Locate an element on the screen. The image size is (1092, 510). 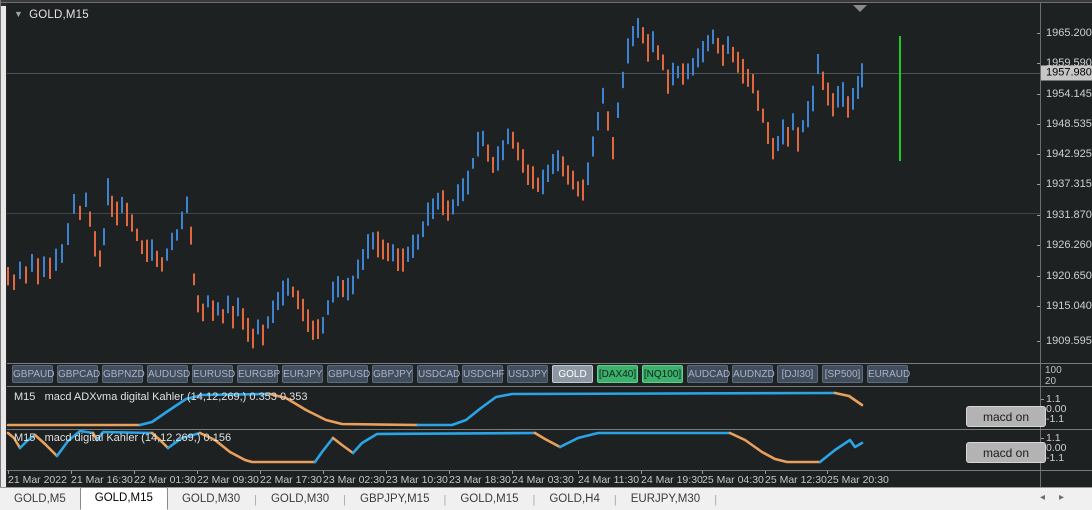
time-axis-label: 22 Mar 17:30 is located at coordinates (291, 480).